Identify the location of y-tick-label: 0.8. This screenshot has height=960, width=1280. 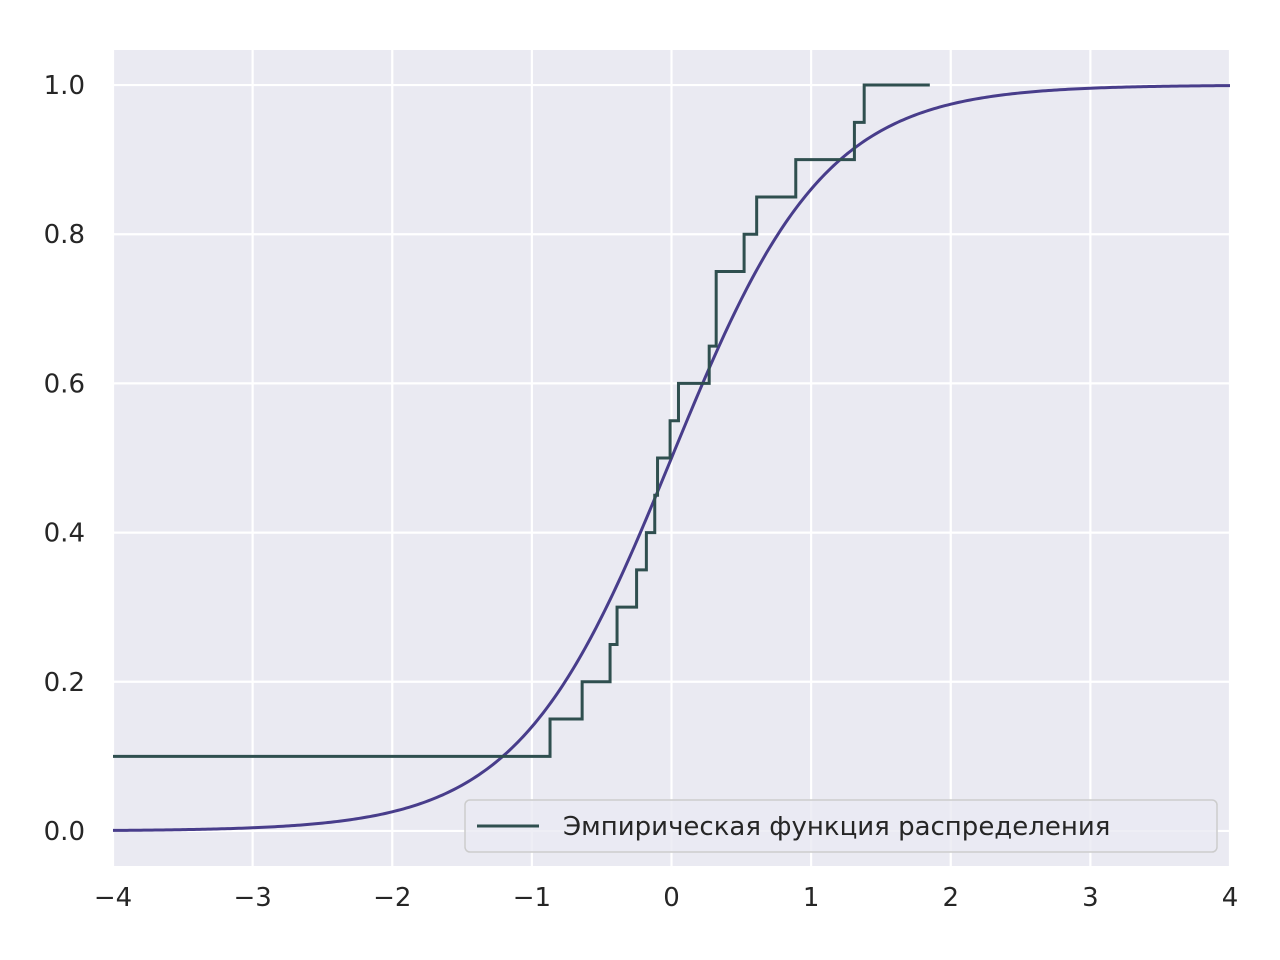
(64, 235).